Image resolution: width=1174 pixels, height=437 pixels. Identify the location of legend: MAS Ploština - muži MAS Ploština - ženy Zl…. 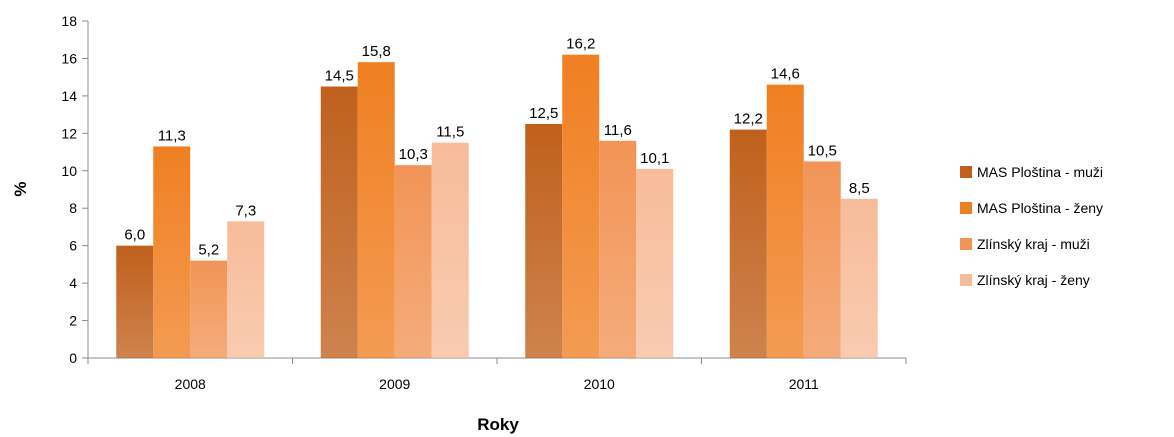
(1031, 226).